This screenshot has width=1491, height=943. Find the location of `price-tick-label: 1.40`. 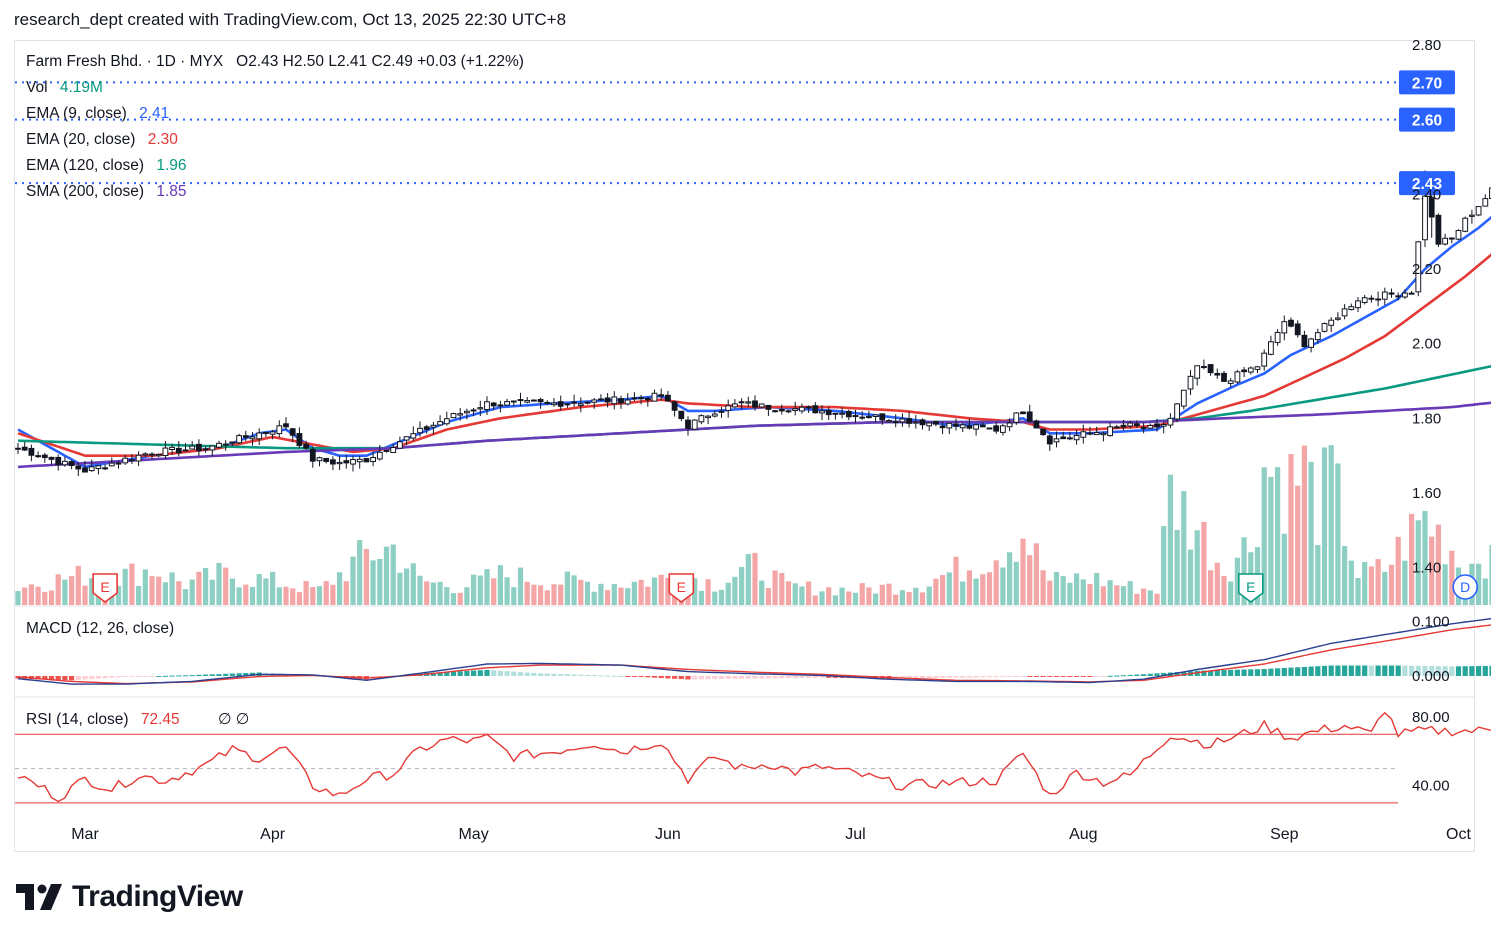

price-tick-label: 1.40 is located at coordinates (1426, 568).